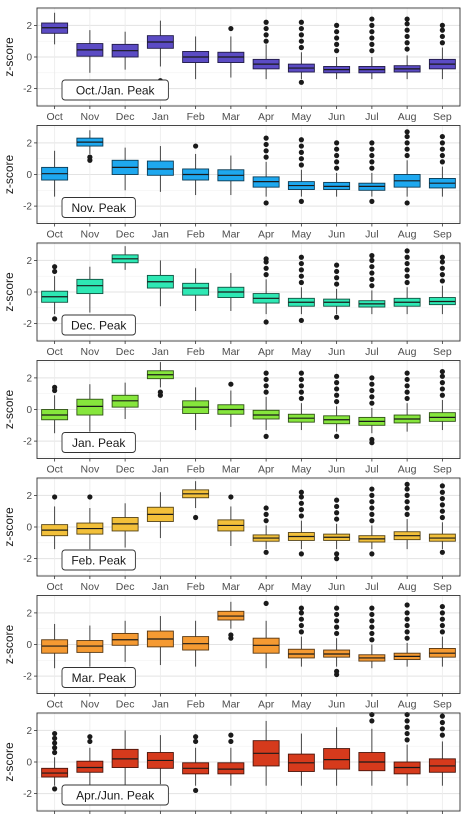 This screenshot has width=474, height=815. What do you see at coordinates (336, 117) in the screenshot?
I see `x-tick-label-jun: Jun` at bounding box center [336, 117].